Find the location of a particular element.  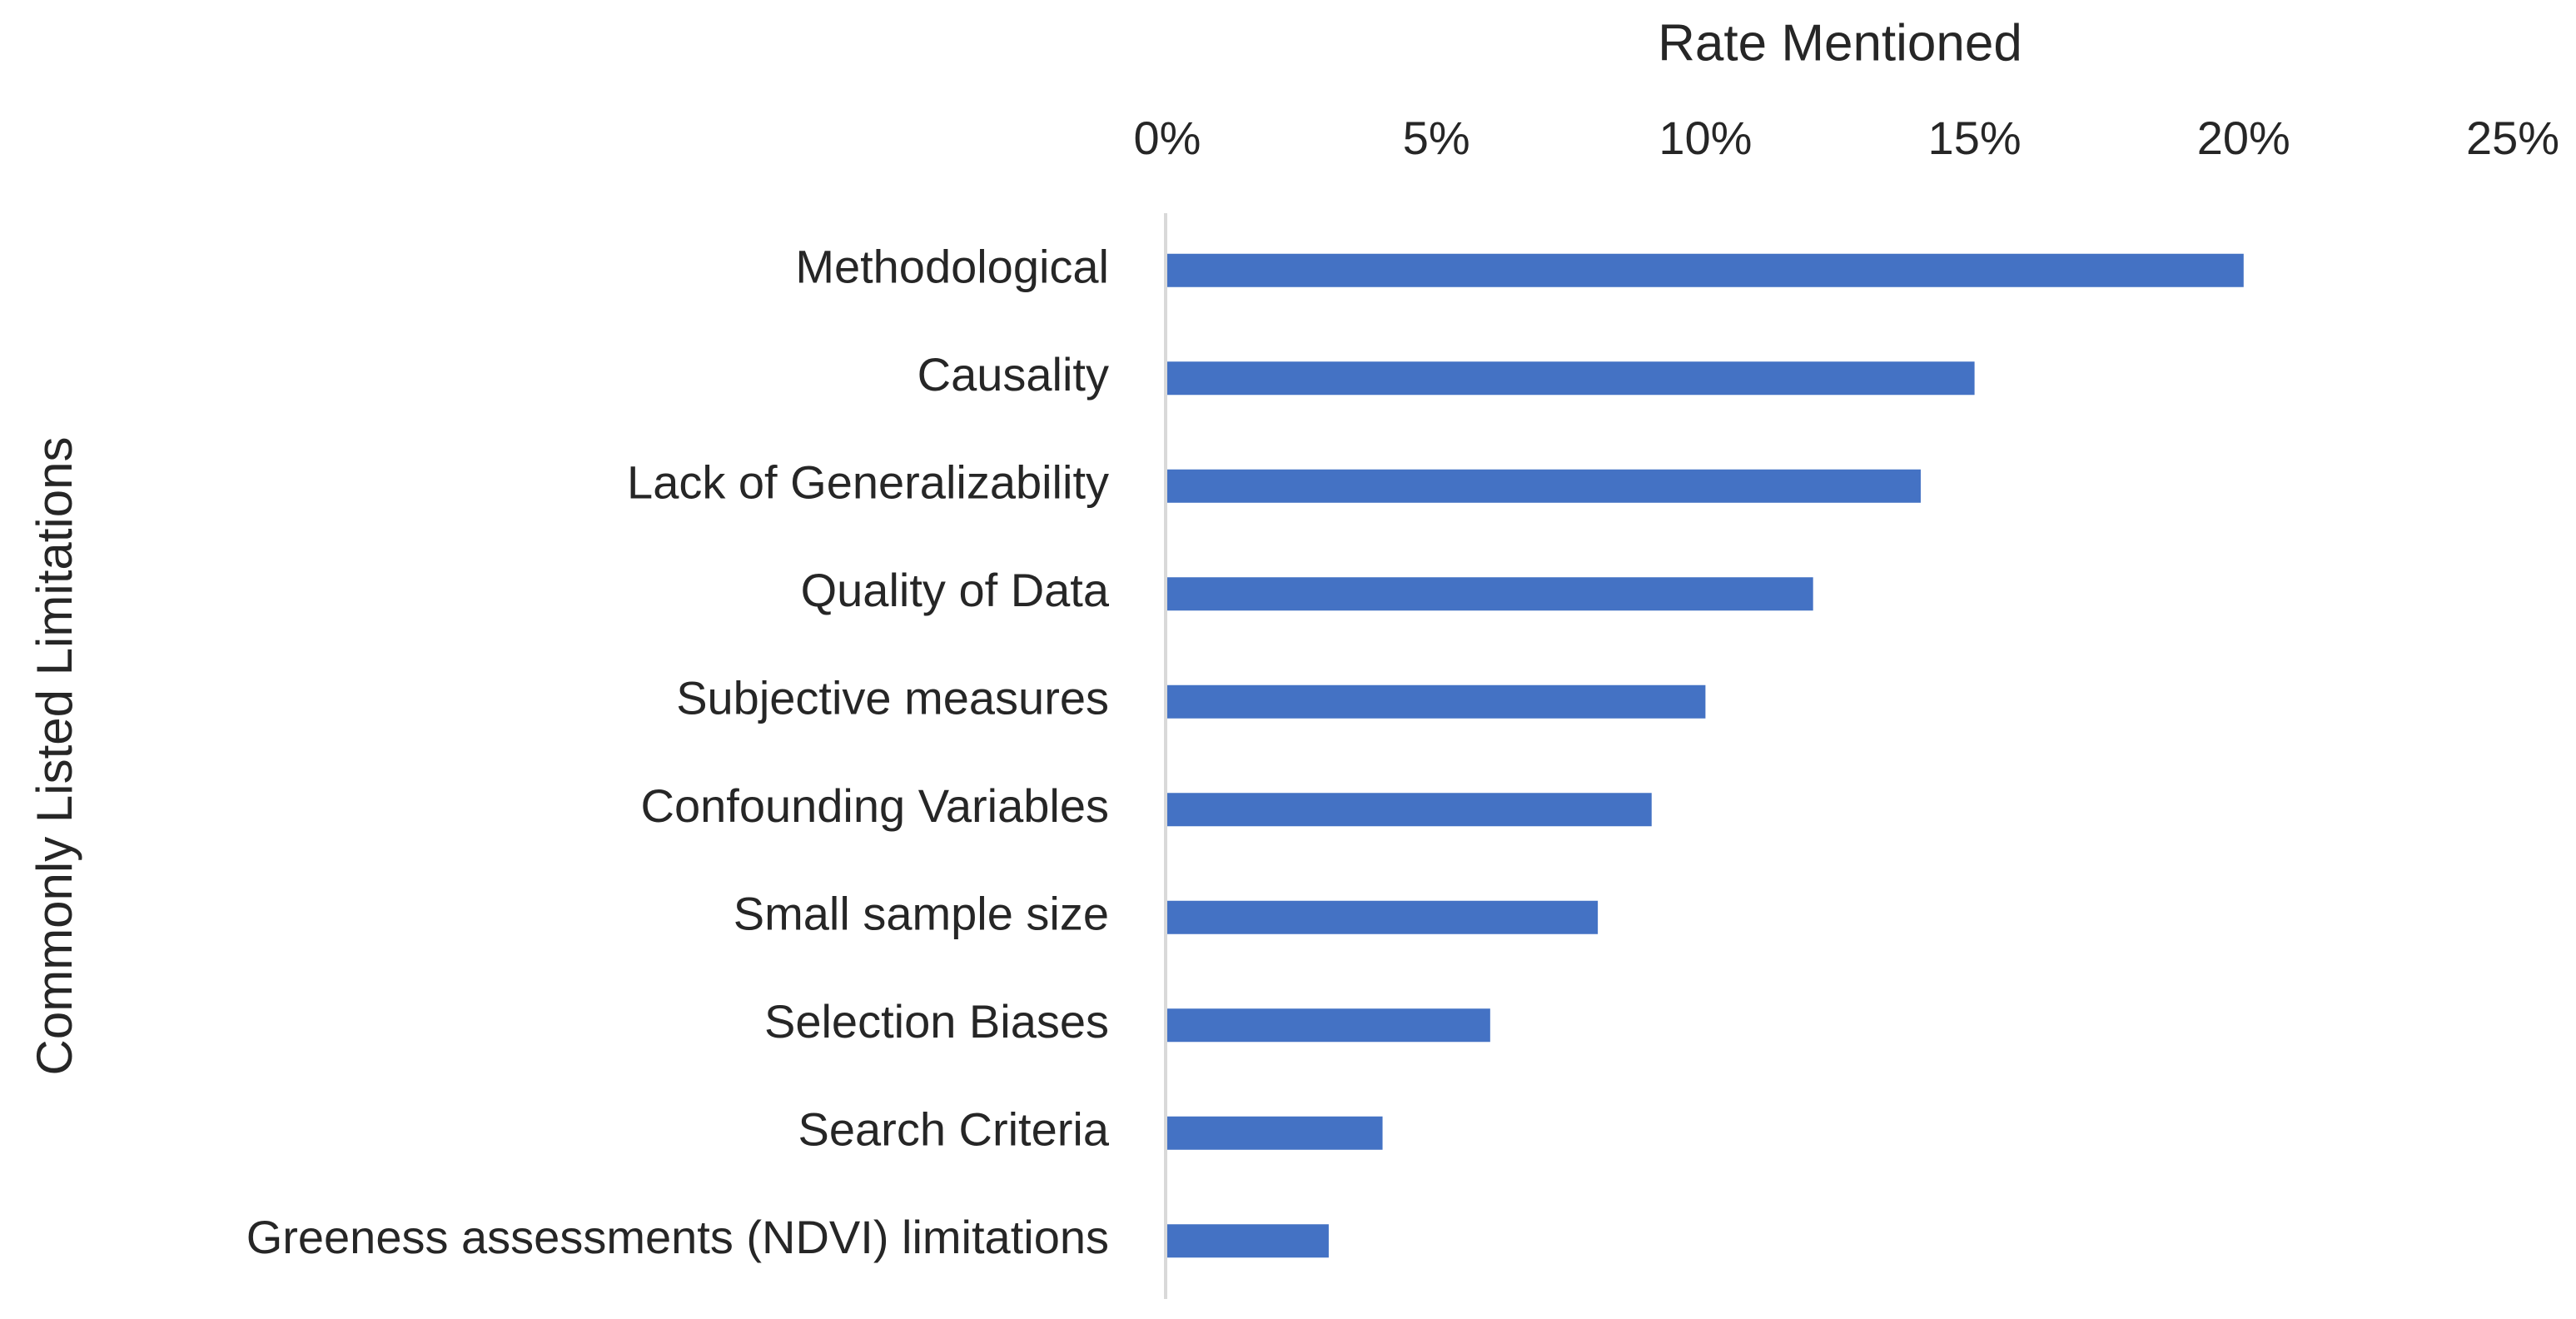

y-axis-title: Commonly Listed Limitations is located at coordinates (54, 756).